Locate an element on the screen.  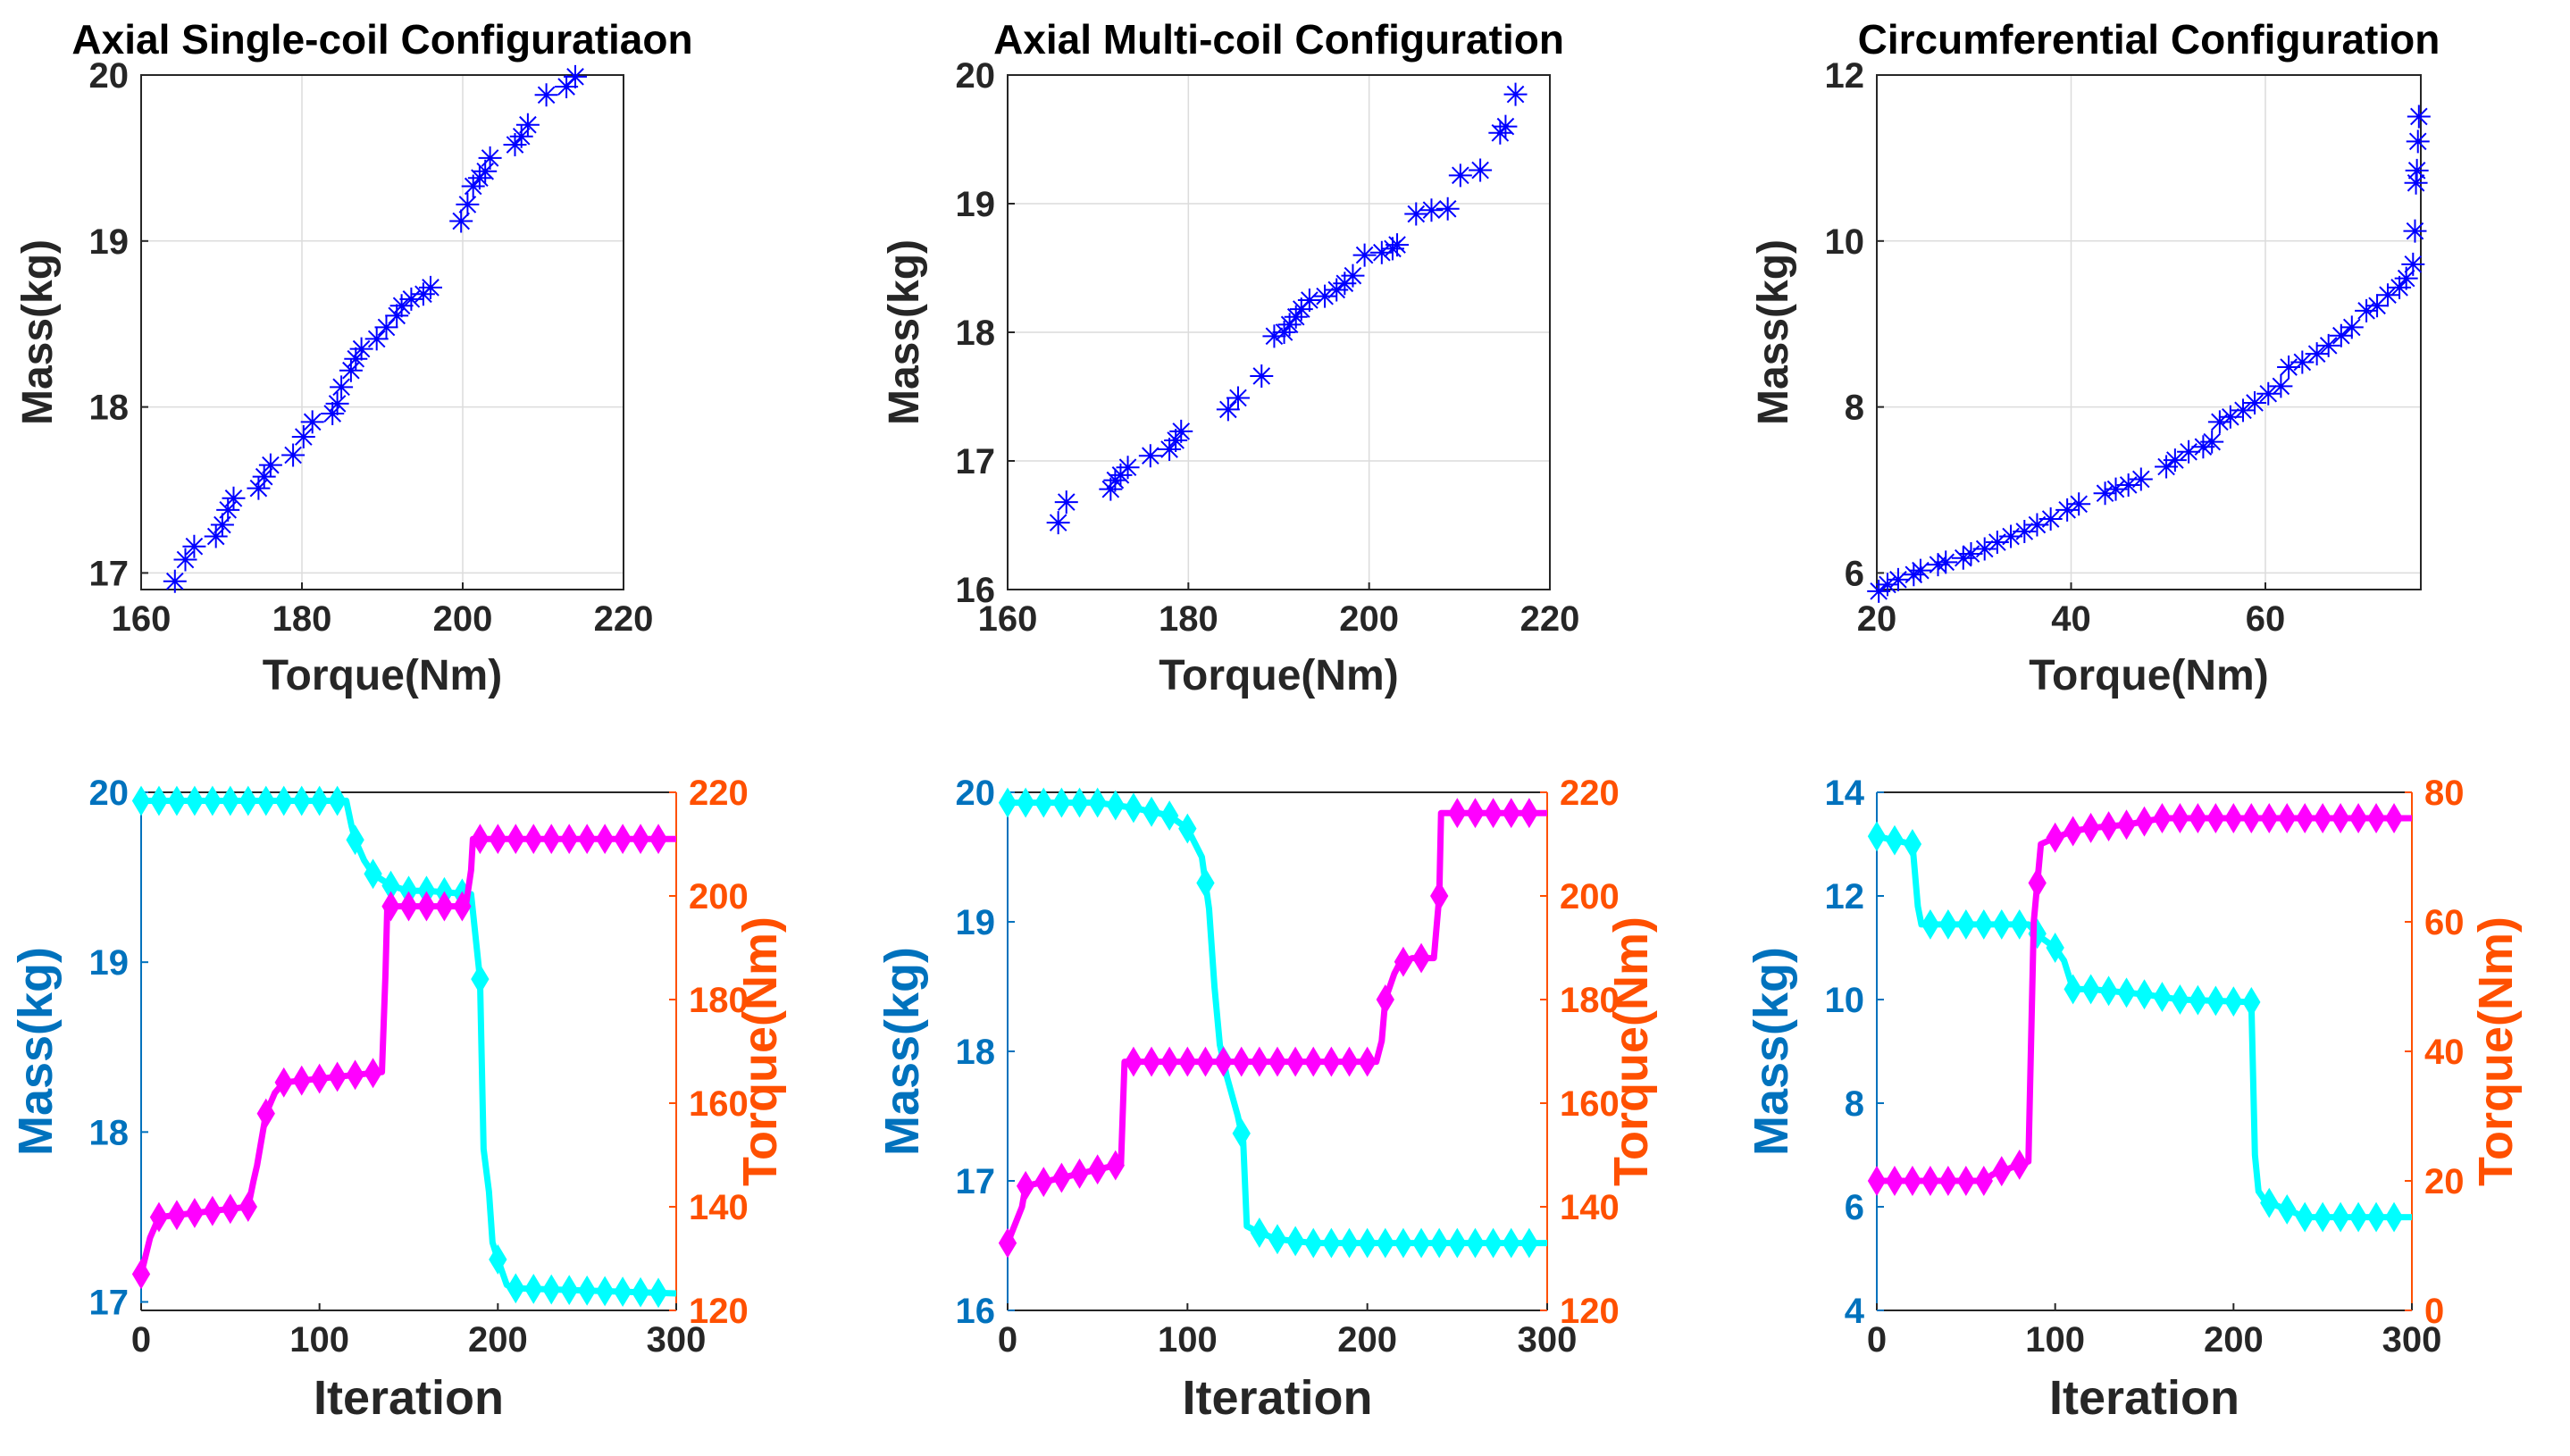
y2-tick-label: 220 is located at coordinates (719, 793).